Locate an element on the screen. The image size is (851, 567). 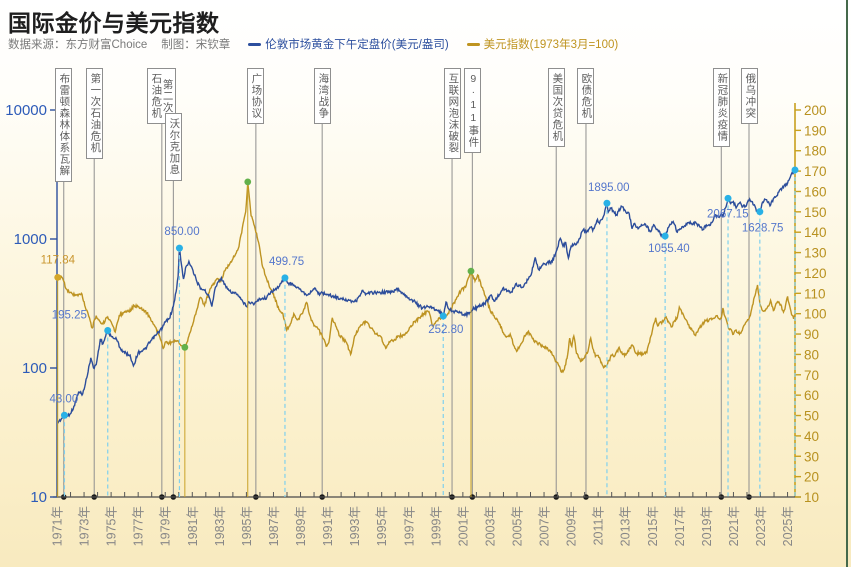
x-axis-tick-label: 1989年 is located at coordinates (301, 526).